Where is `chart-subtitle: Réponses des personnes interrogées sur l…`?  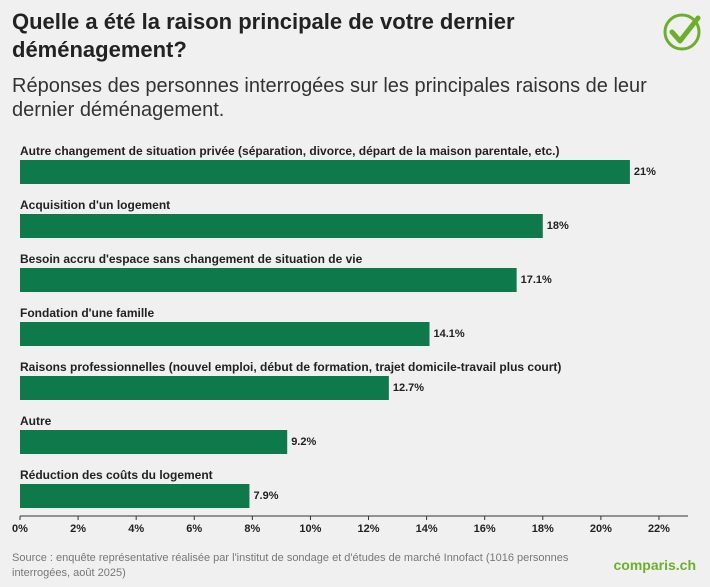
chart-subtitle: Réponses des personnes interrogées sur l… is located at coordinates (329, 98).